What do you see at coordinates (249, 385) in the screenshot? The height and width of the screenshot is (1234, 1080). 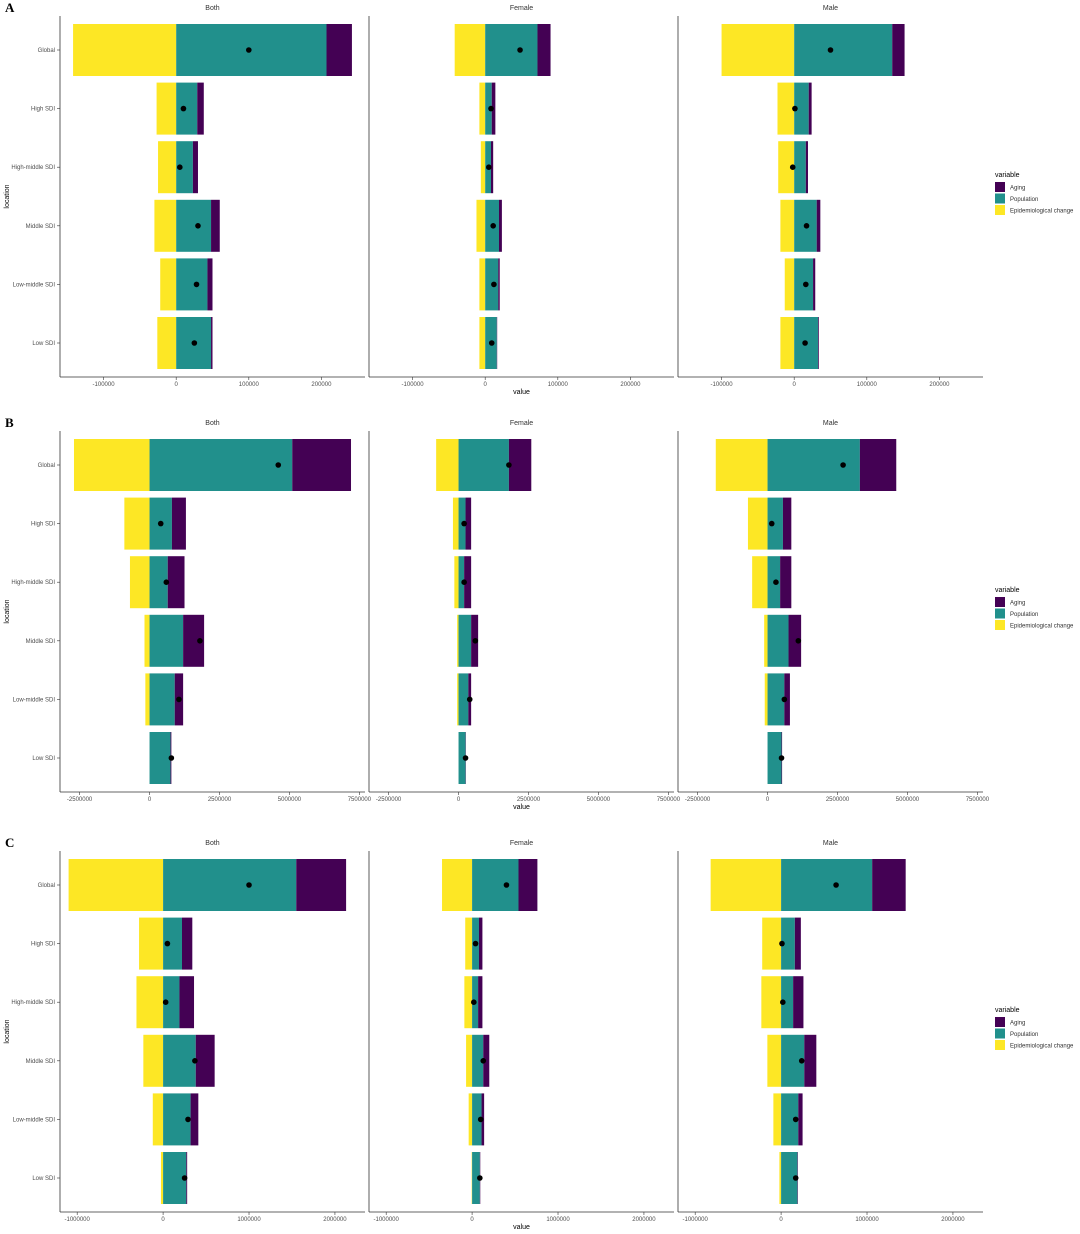 I see `x-tick-label: 100000` at bounding box center [249, 385].